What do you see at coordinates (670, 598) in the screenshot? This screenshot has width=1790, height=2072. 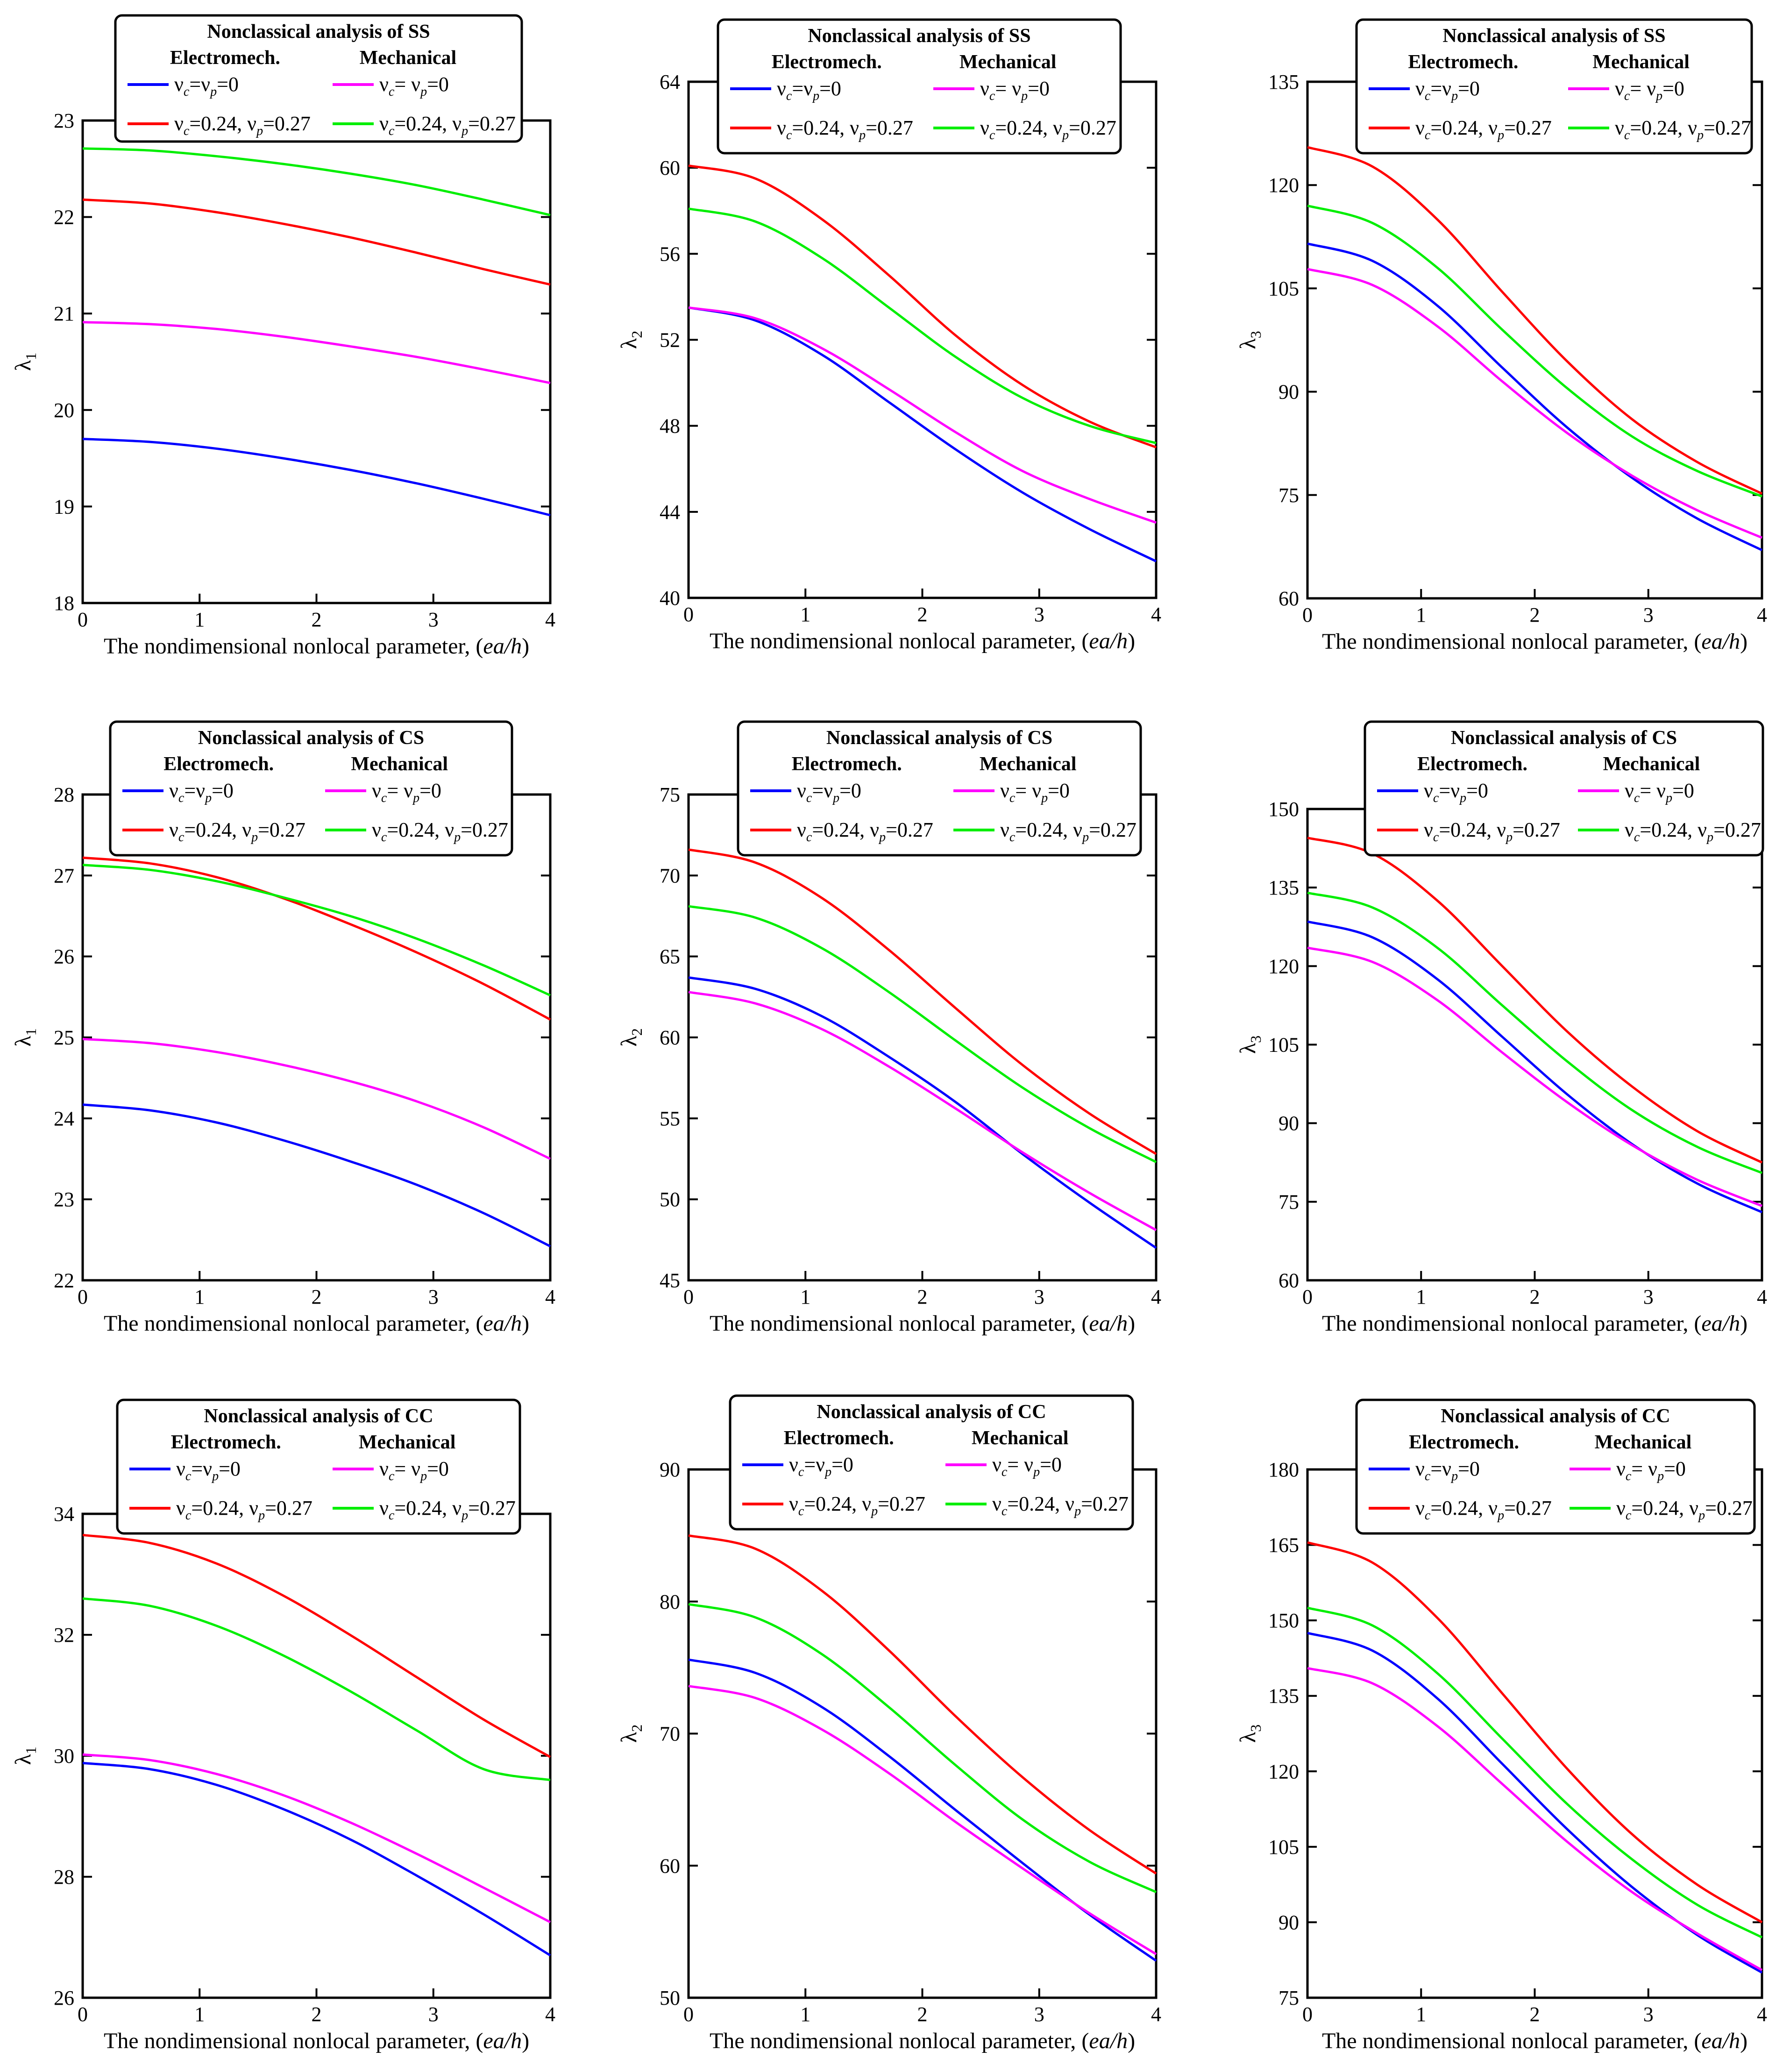 I see `y-tick-label: 40` at bounding box center [670, 598].